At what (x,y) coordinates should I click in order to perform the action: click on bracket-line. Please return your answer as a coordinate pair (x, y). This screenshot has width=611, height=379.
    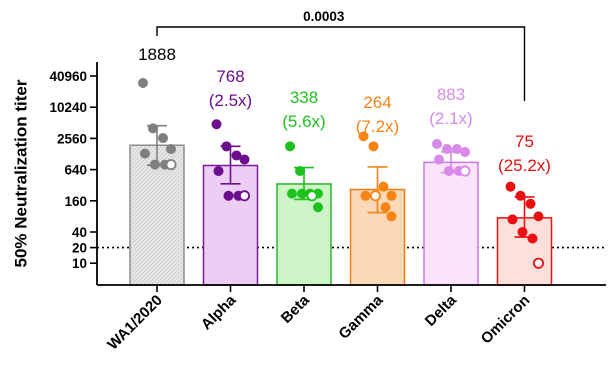
    Looking at the image, I should click on (341, 63).